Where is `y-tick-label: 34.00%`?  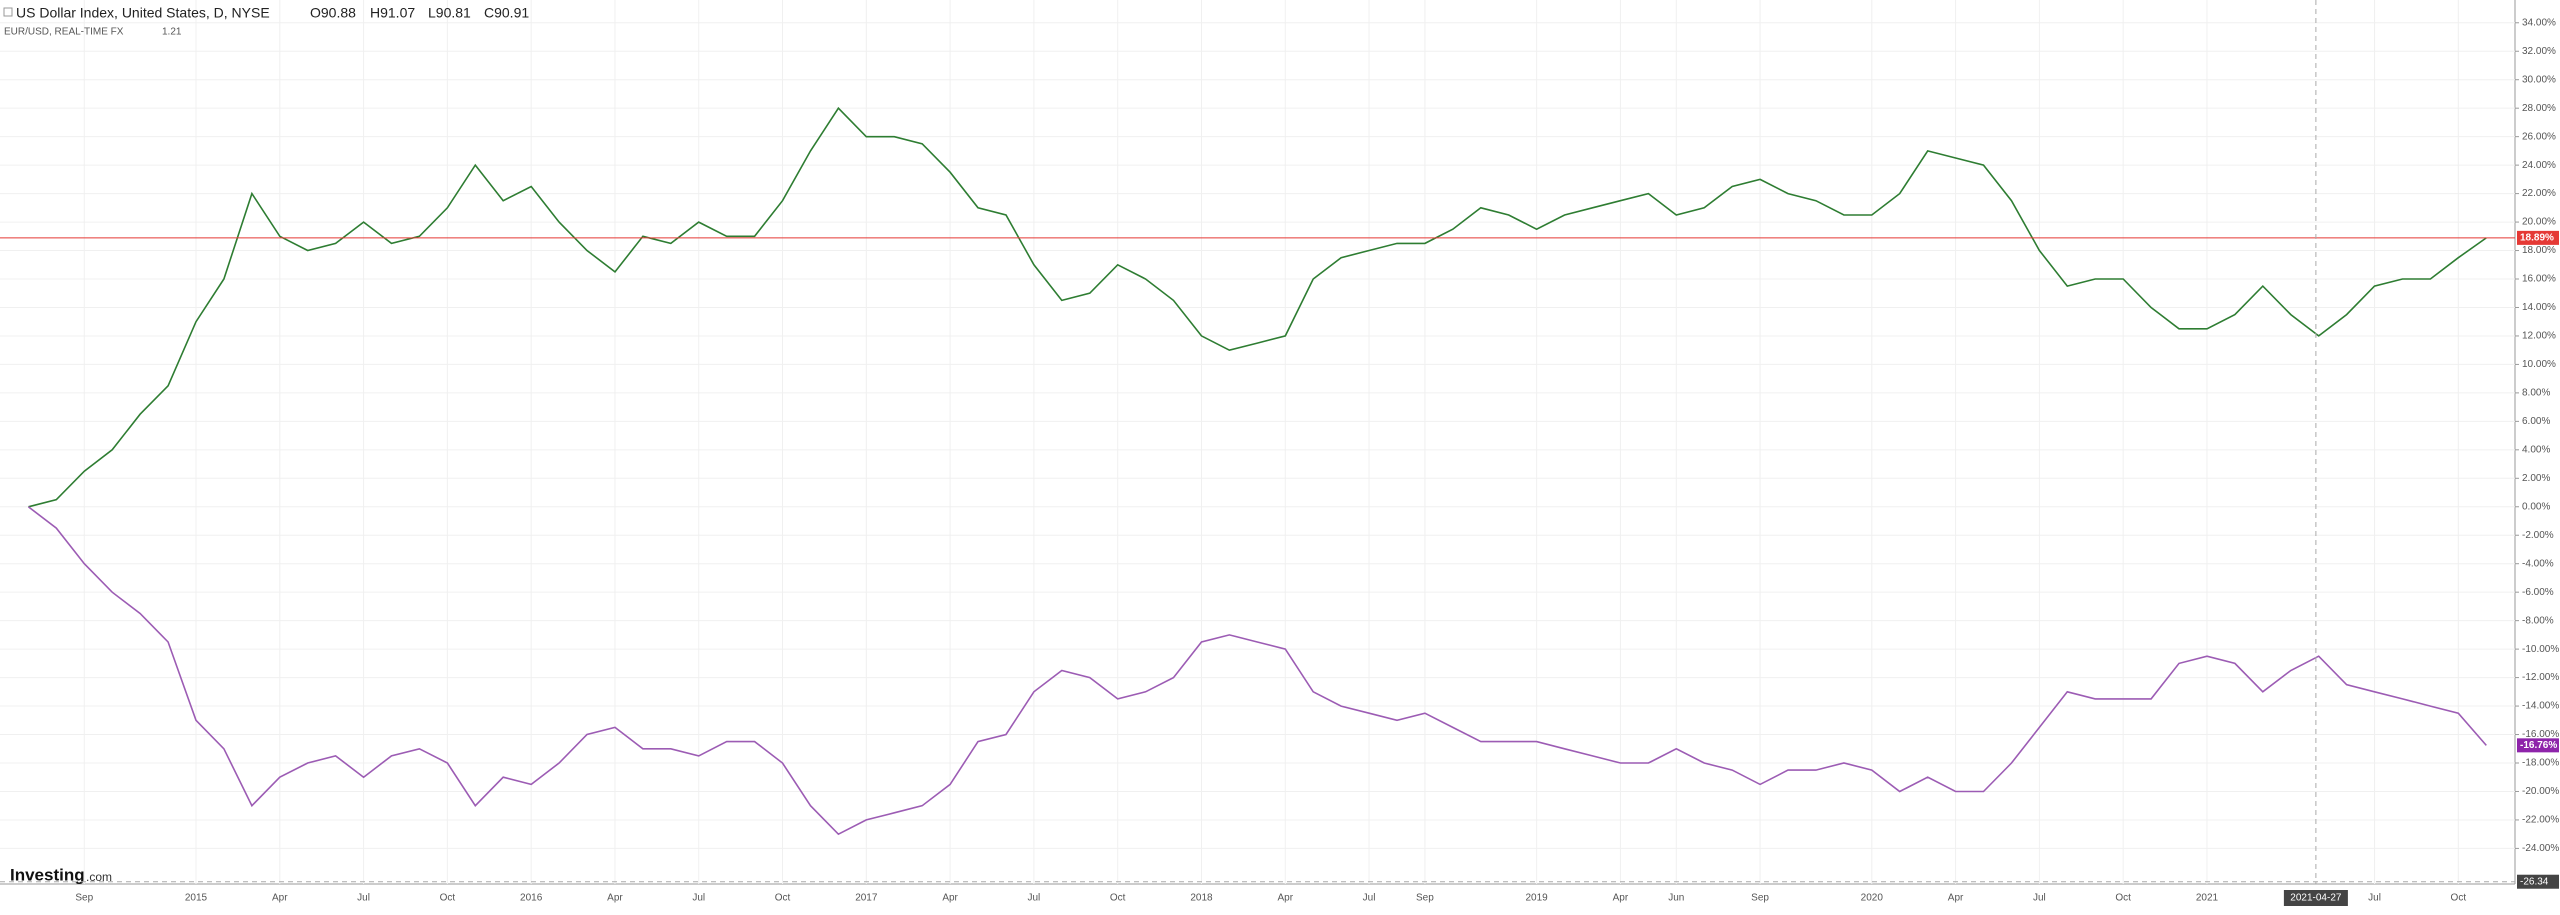 y-tick-label: 34.00% is located at coordinates (2539, 22).